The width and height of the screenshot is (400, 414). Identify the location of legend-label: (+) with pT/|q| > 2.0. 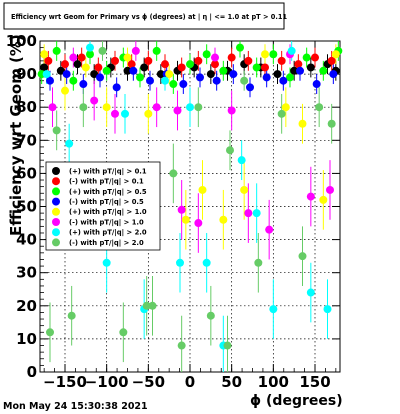
(108, 233).